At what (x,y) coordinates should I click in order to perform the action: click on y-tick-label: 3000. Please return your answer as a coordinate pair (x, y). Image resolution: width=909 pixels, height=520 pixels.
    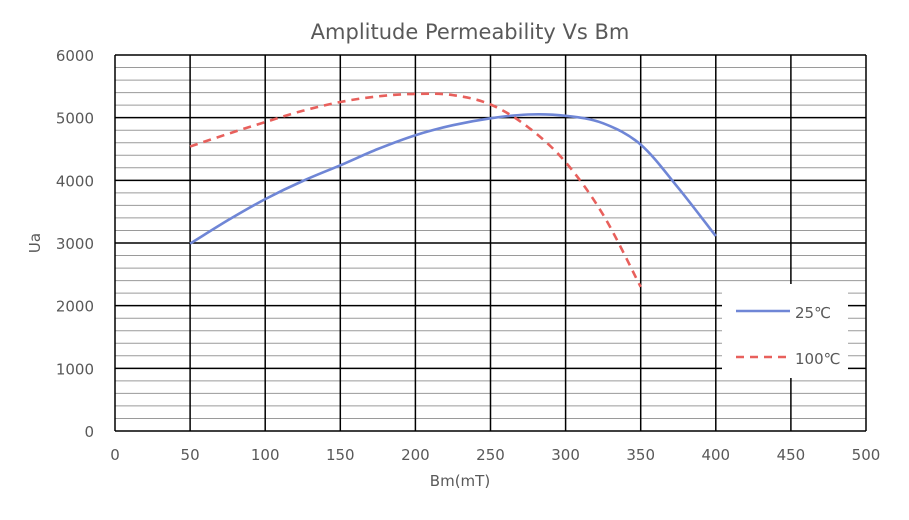
    Looking at the image, I should click on (75, 244).